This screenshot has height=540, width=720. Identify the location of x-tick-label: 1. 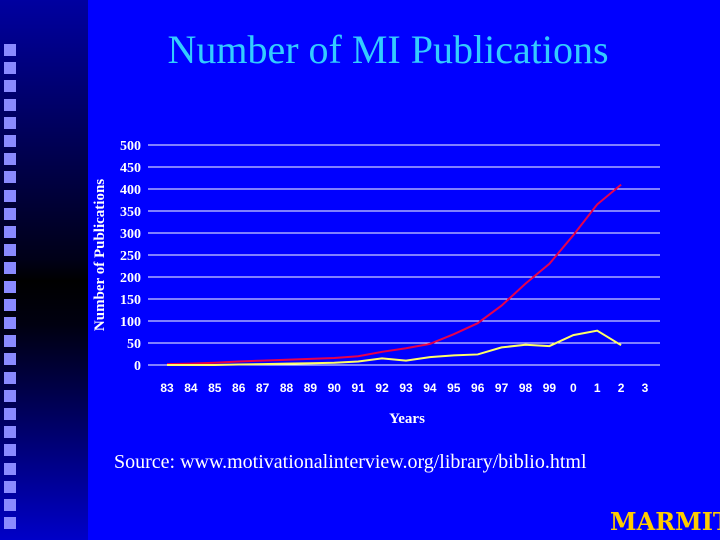
(597, 388).